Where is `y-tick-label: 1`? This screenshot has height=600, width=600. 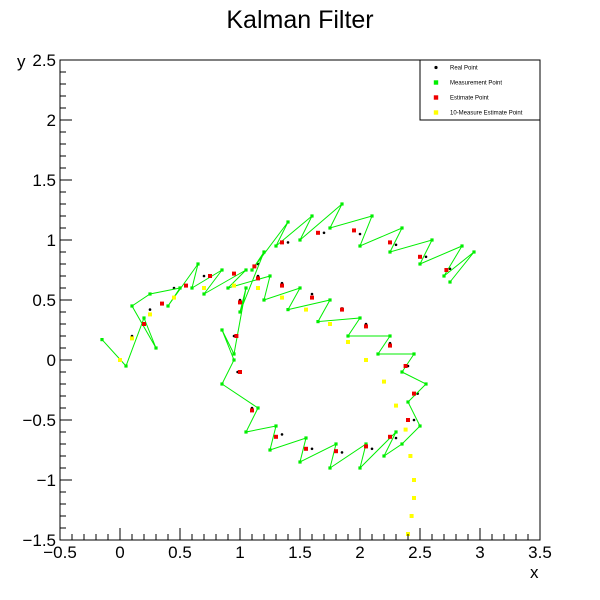
y-tick-label: 1 is located at coordinates (51, 240).